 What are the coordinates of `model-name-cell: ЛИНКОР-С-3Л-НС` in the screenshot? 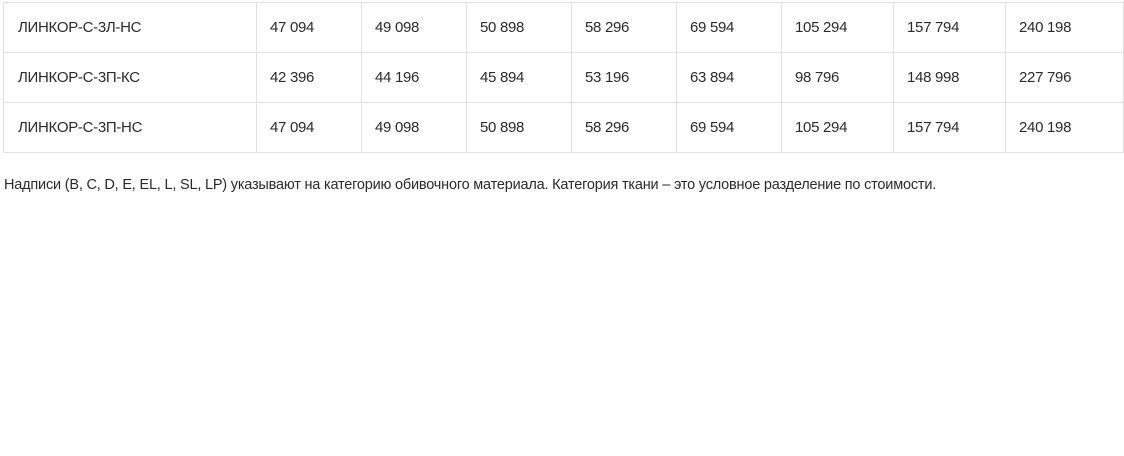 It's located at (130, 27).